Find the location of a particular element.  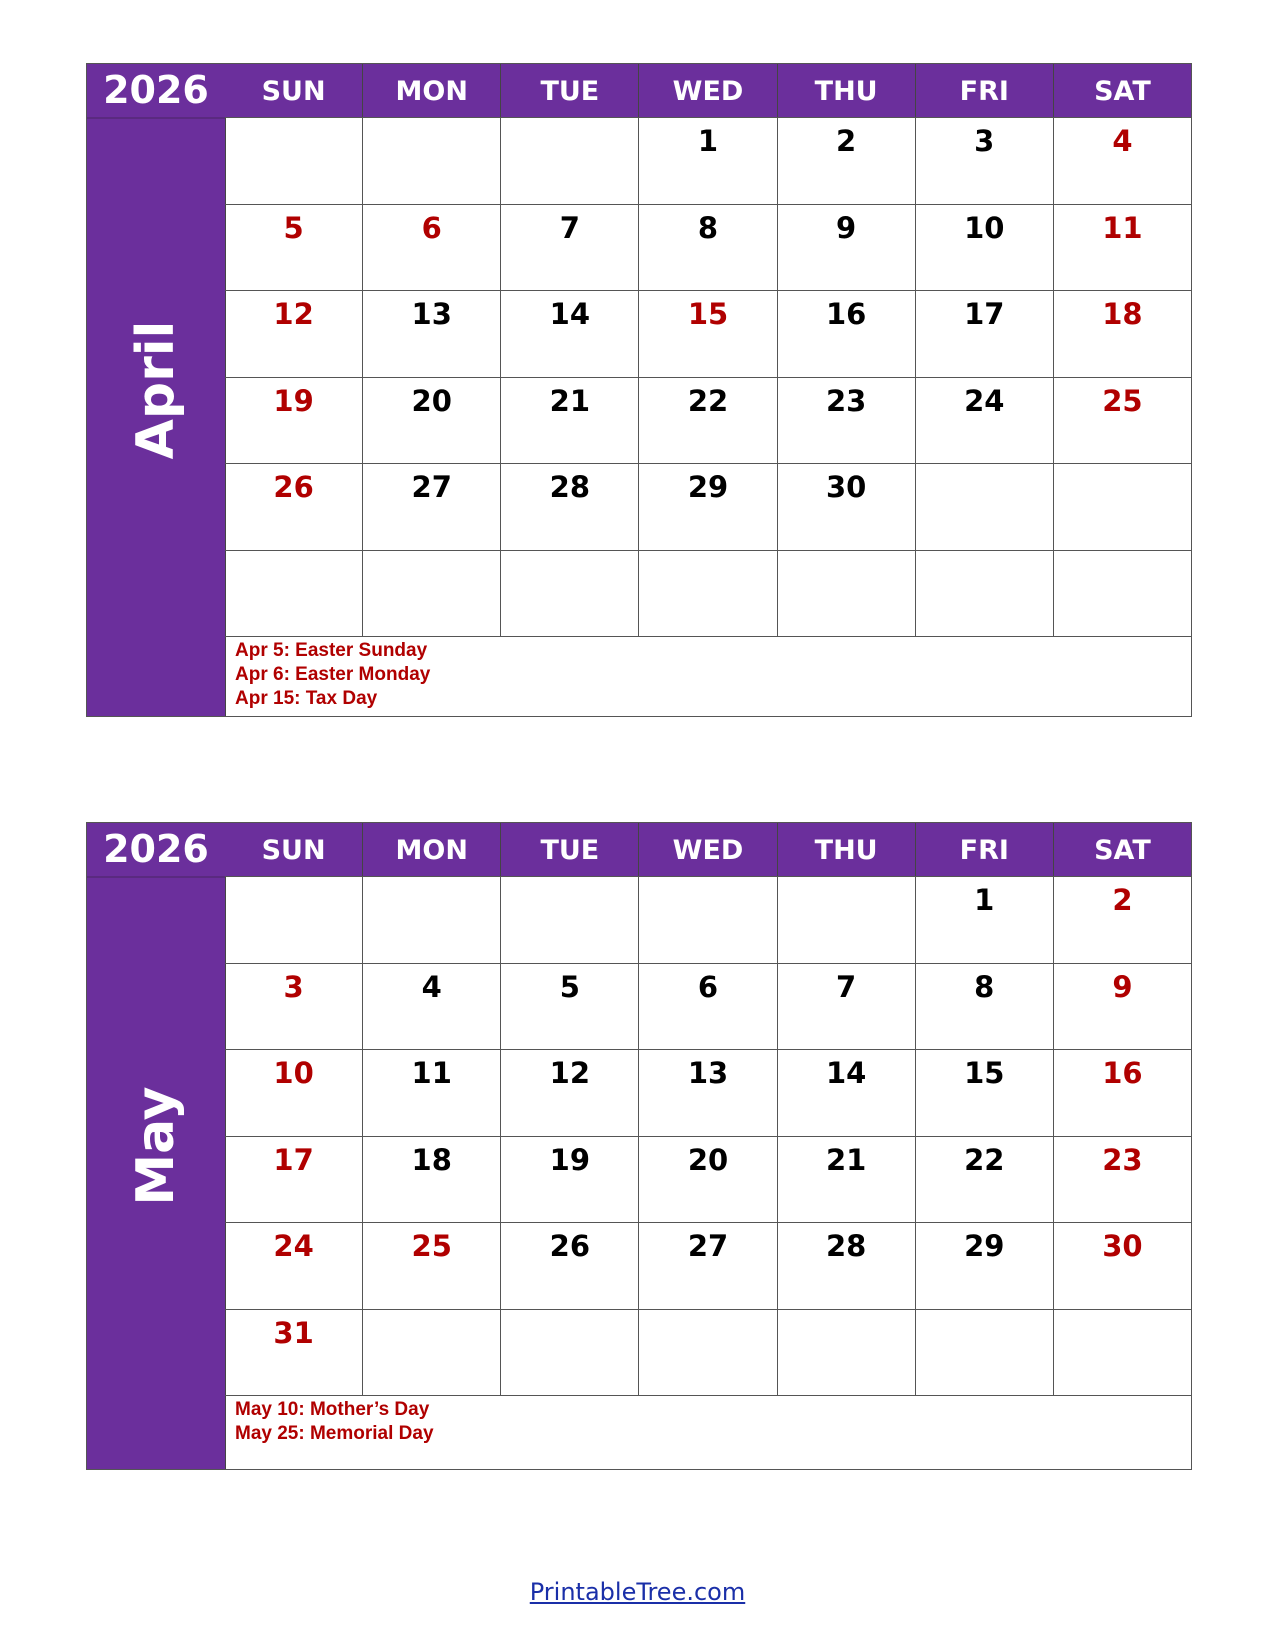

month-label: May is located at coordinates (156, 1146).